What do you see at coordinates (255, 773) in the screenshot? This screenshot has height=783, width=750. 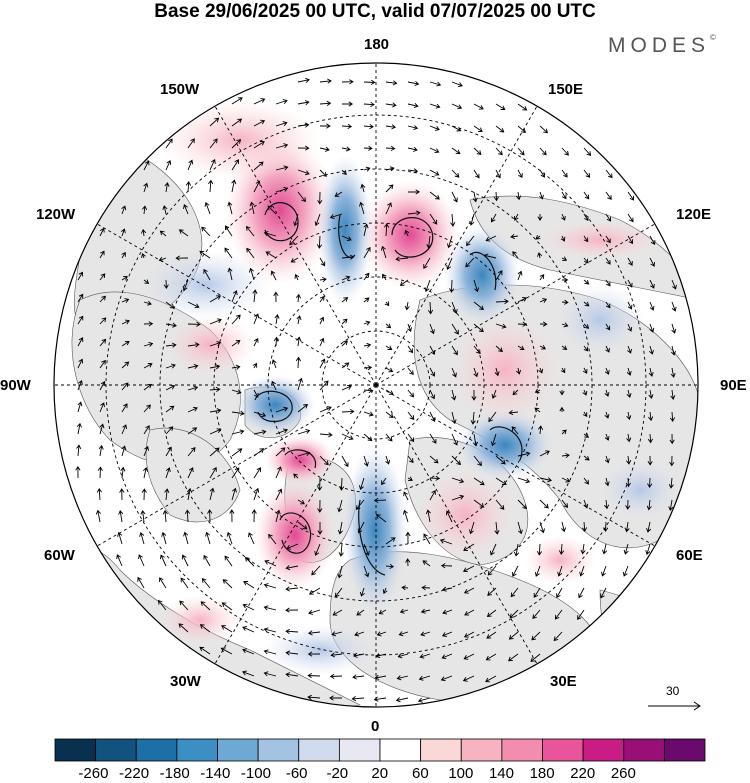 I see `colorbar-tick-label: -100` at bounding box center [255, 773].